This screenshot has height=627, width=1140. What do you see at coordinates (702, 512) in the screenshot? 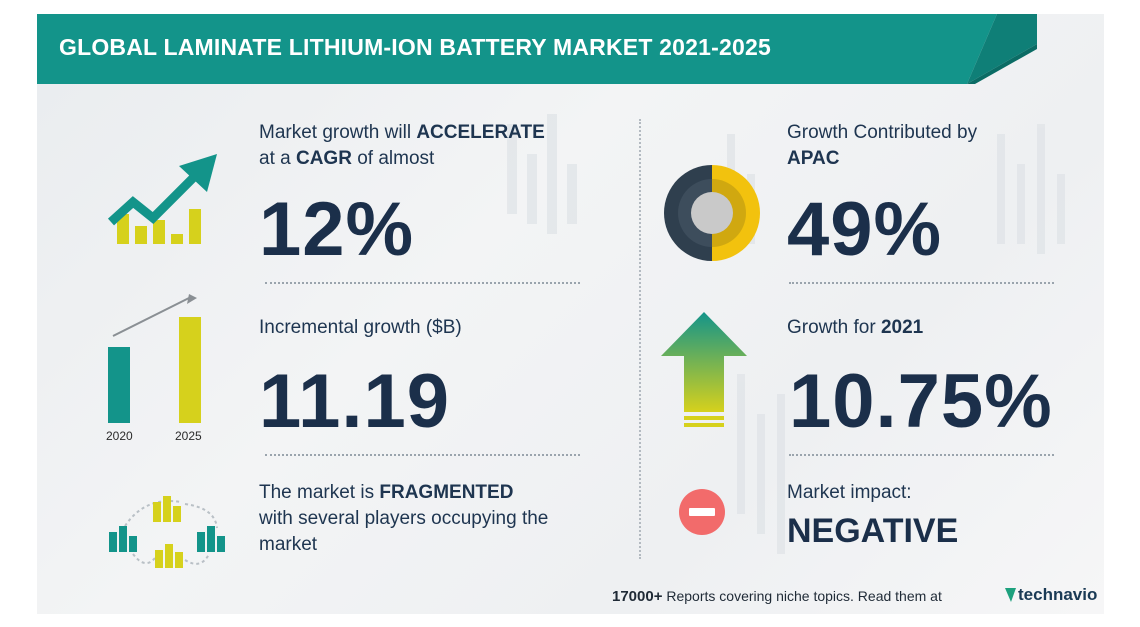
I see `minus-circle-icon` at bounding box center [702, 512].